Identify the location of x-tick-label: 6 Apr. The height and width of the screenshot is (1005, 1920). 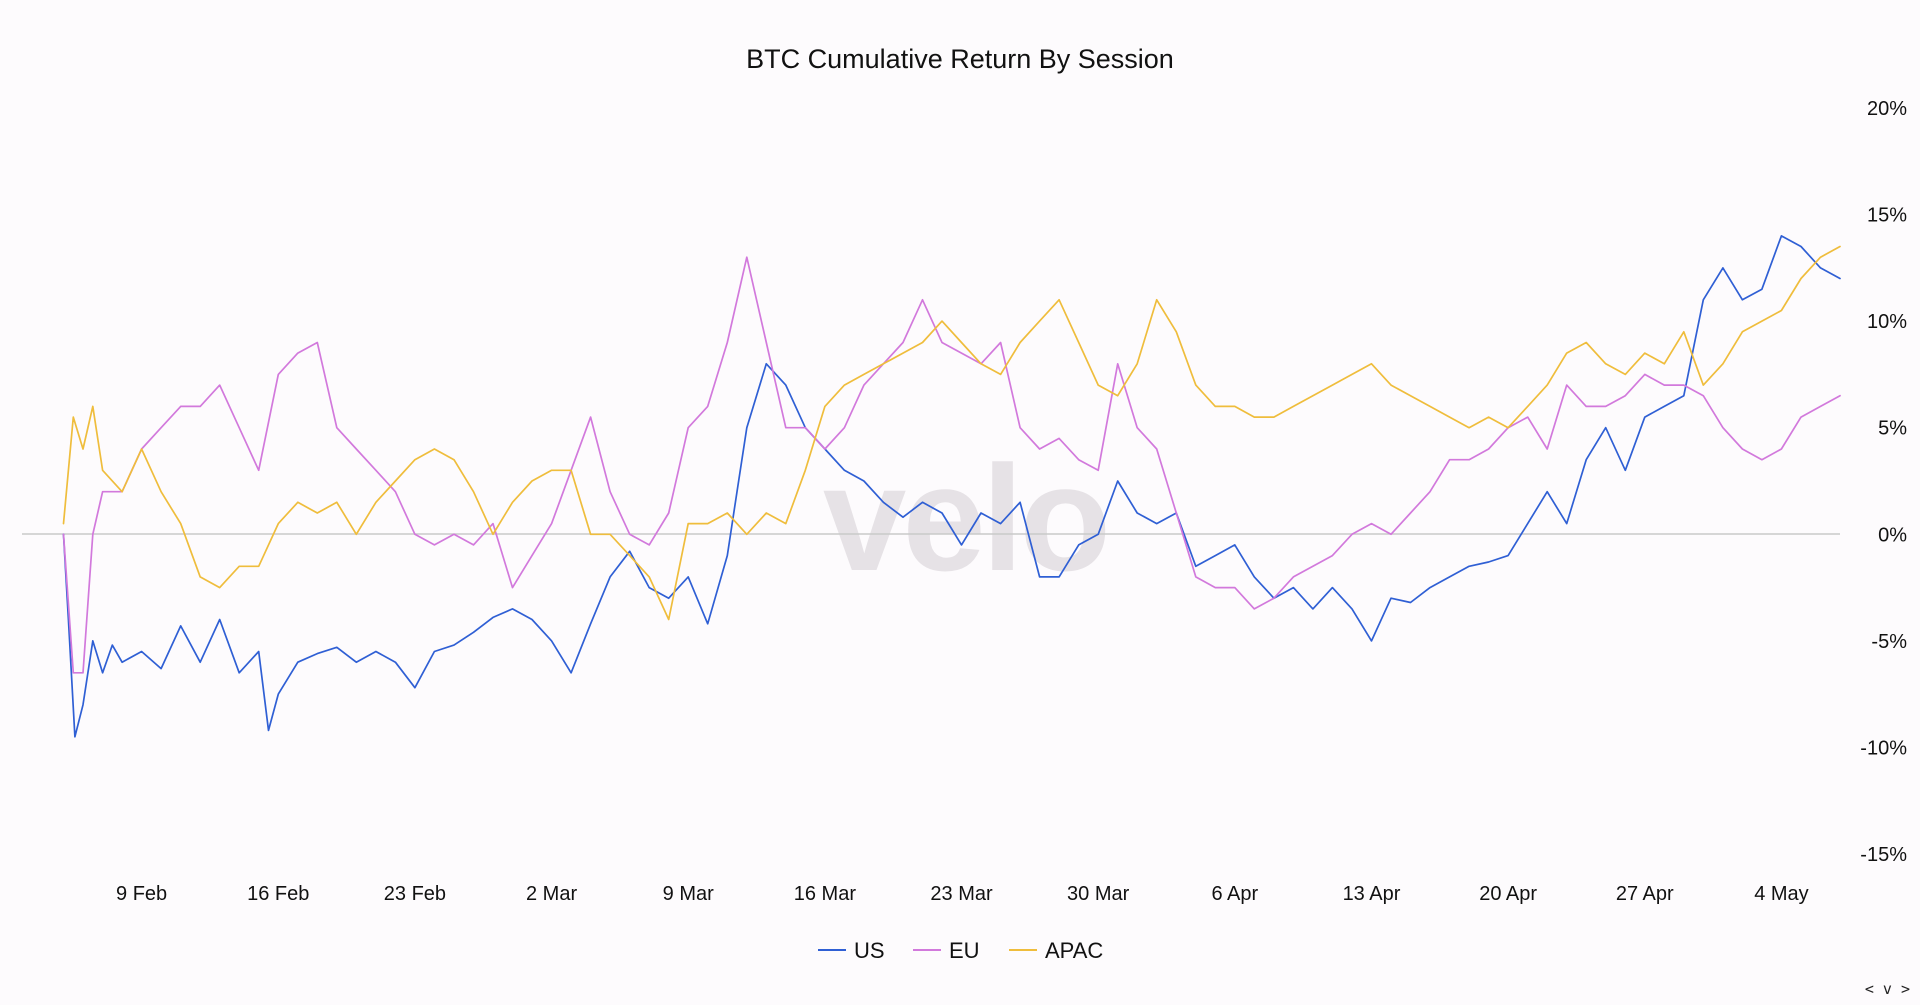
(1234, 894).